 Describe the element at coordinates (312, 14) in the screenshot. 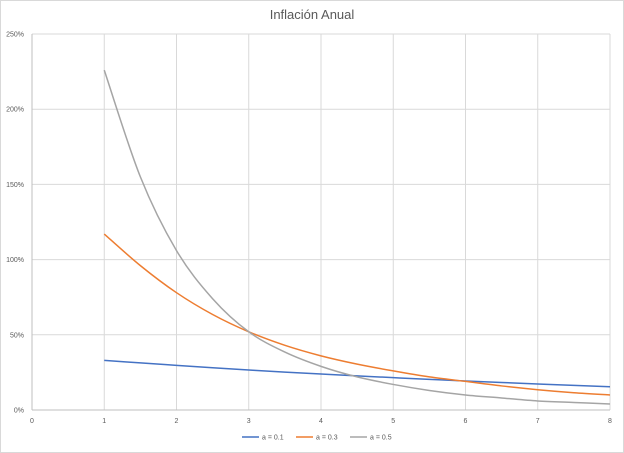

I see `chart-title: Inflación Anual` at that location.